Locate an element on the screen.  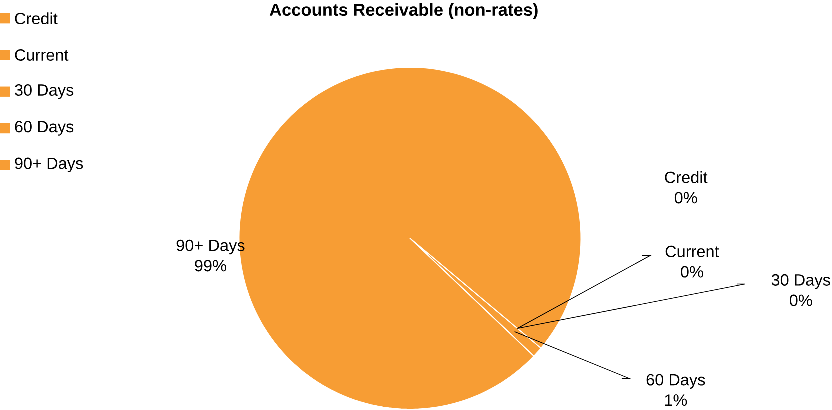
category-label: Current is located at coordinates (693, 252).